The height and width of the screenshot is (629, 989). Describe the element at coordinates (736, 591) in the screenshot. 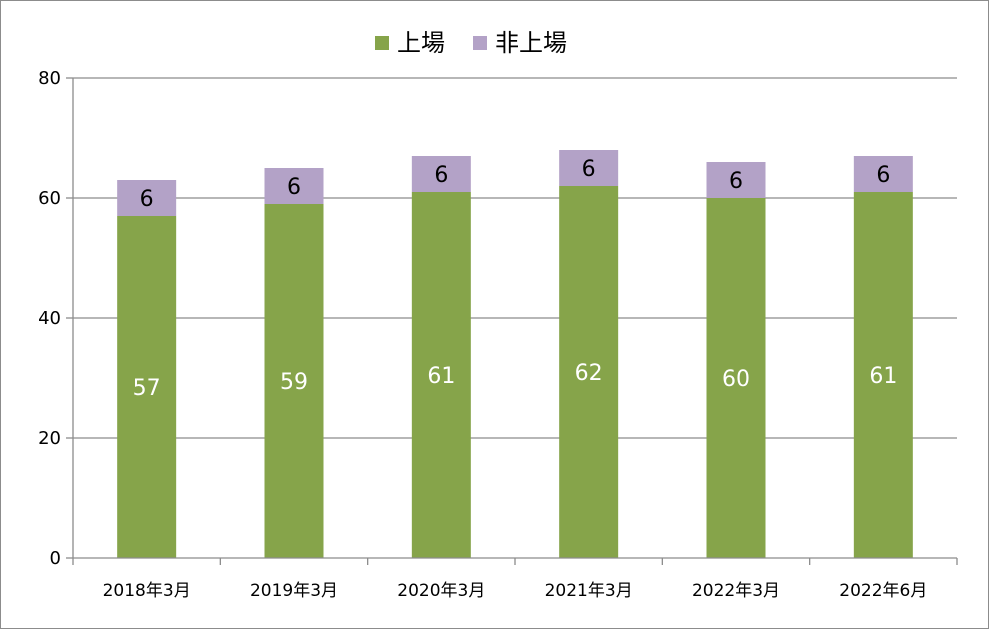

I see `x-tick-label-4: 2022年3月` at that location.